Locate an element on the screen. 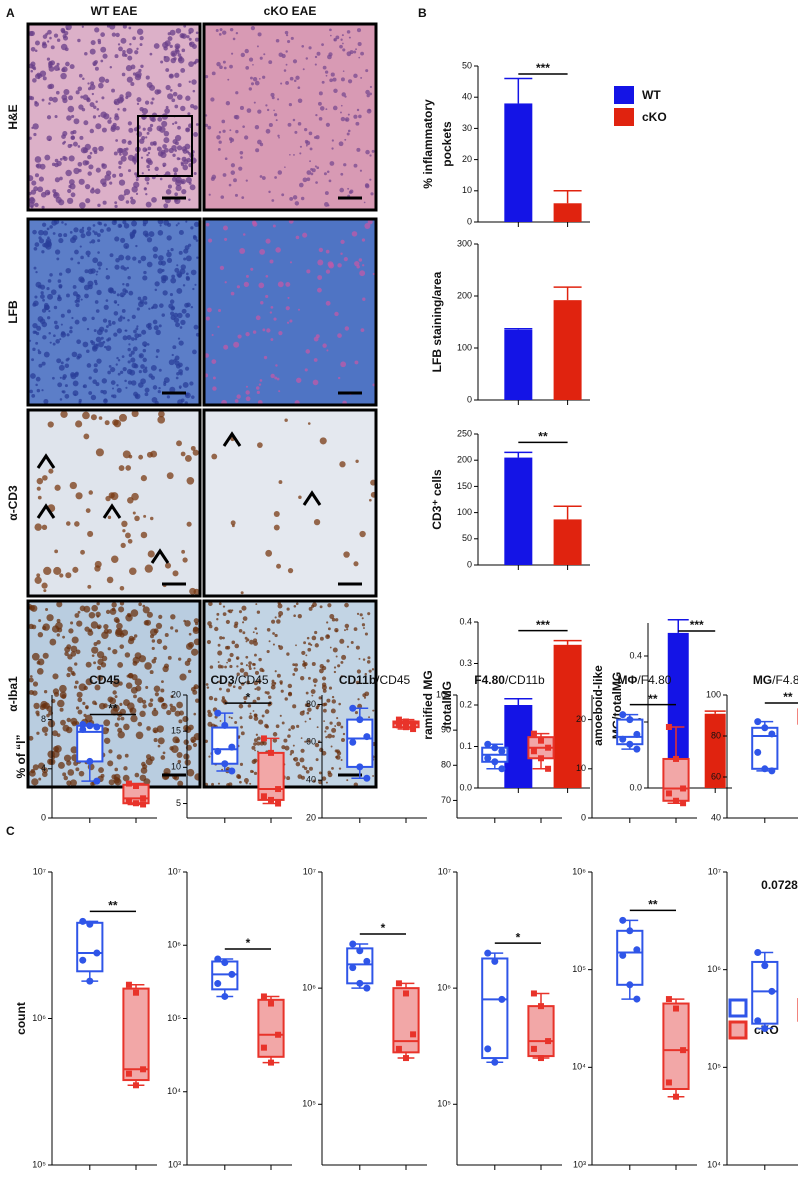 This screenshot has width=798, height=1199. y-tick-label: 100 is located at coordinates (464, 347).